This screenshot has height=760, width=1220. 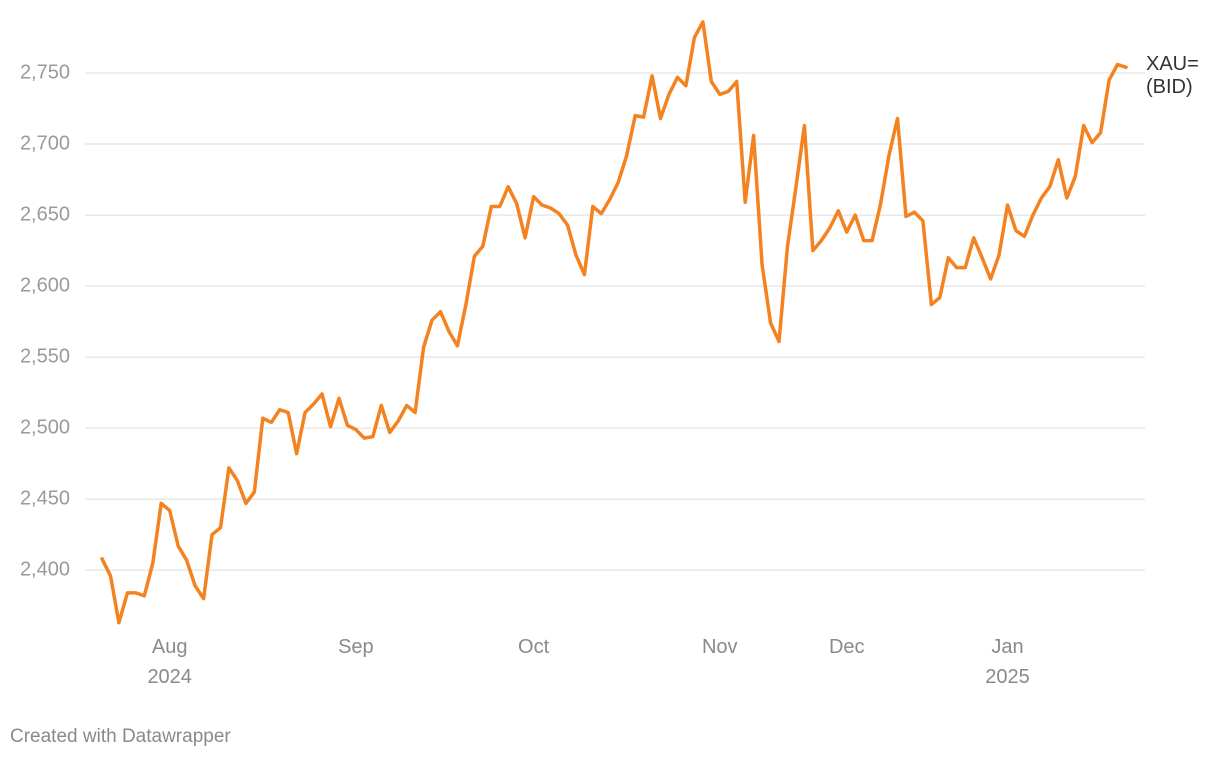 I want to click on y-tick-label: 2,700, so click(x=45, y=143).